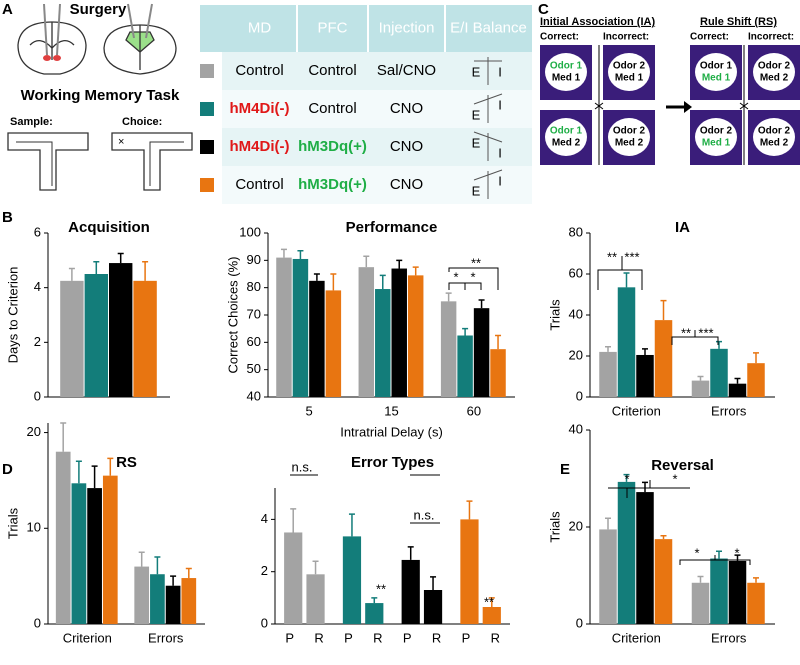 The image size is (800, 665). Describe the element at coordinates (254, 313) in the screenshot. I see `y-tick-label: 70` at that location.